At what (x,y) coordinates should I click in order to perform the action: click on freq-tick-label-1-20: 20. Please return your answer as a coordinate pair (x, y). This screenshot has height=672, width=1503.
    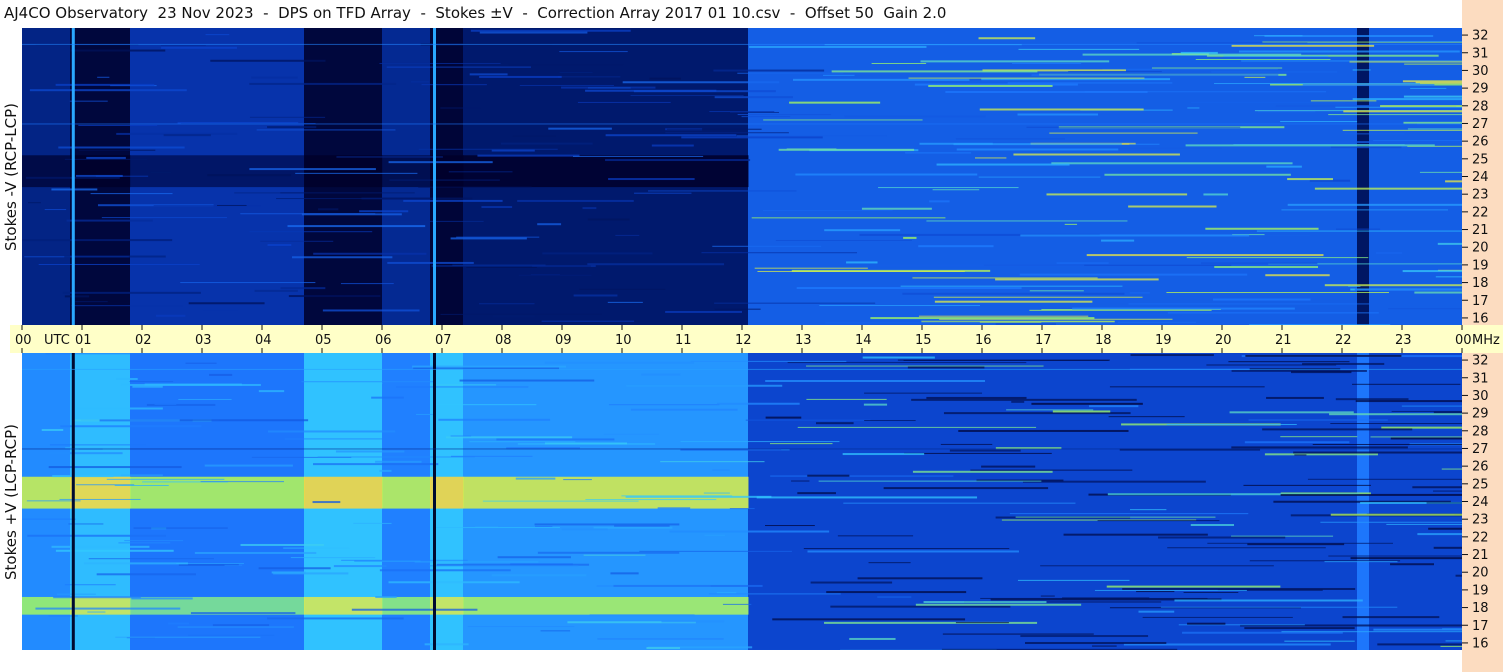
    Looking at the image, I should click on (1480, 573).